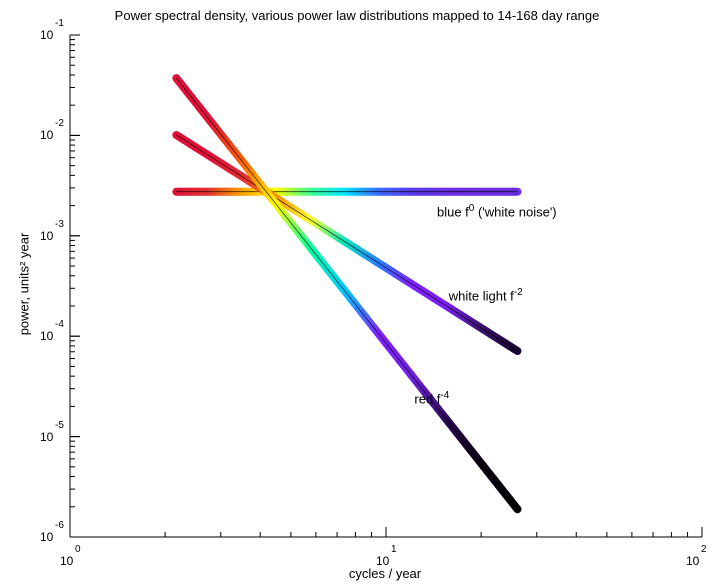 This screenshot has width=714, height=587. I want to click on y-tick-label: 10 -4, so click(52, 332).